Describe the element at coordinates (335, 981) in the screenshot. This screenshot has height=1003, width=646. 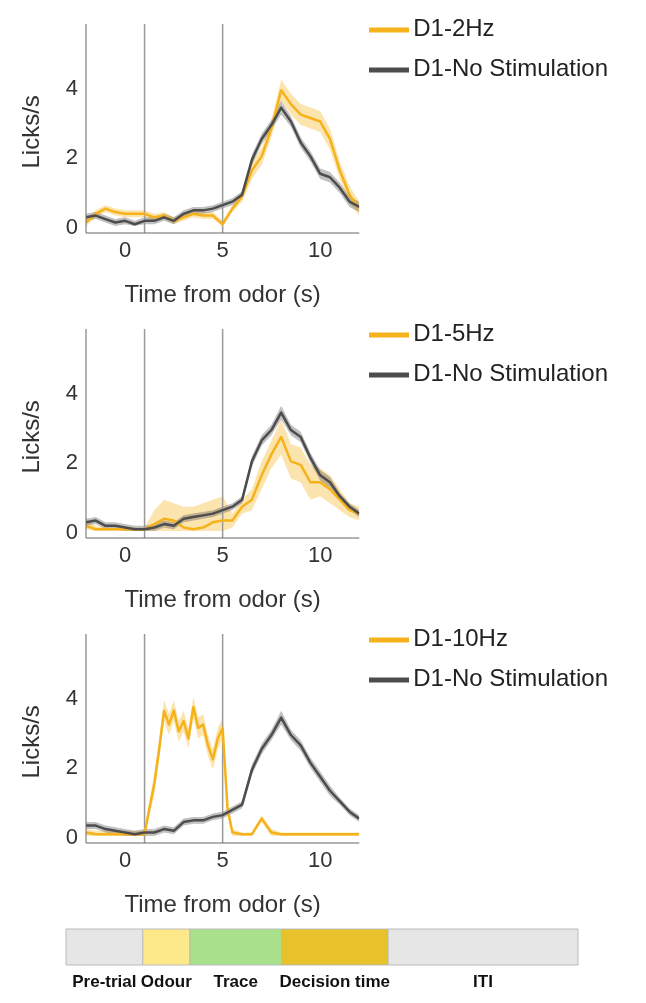
I see `series-label: Decision time` at that location.